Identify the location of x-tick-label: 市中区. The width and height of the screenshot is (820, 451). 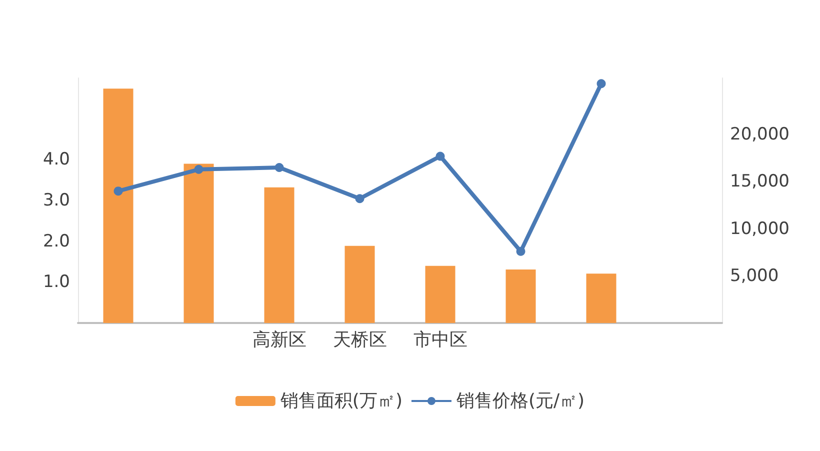
(440, 340).